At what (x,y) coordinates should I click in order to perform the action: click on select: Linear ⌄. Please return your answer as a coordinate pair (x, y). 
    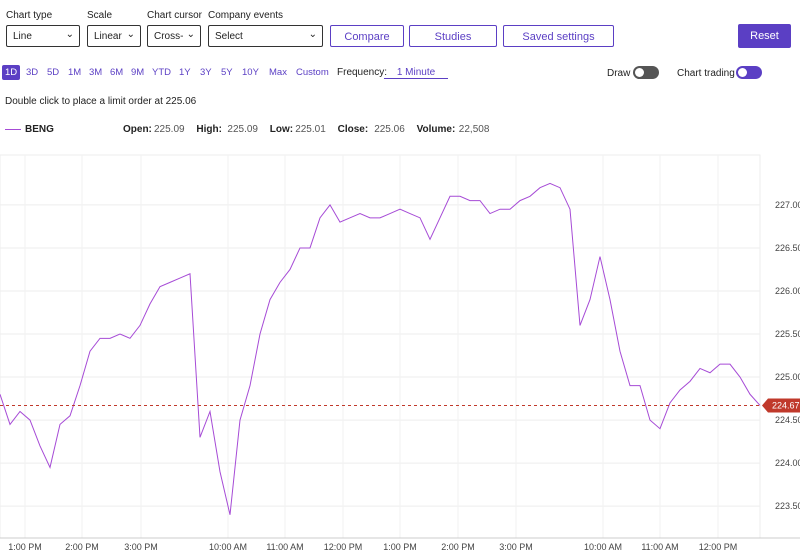
    Looking at the image, I should click on (114, 36).